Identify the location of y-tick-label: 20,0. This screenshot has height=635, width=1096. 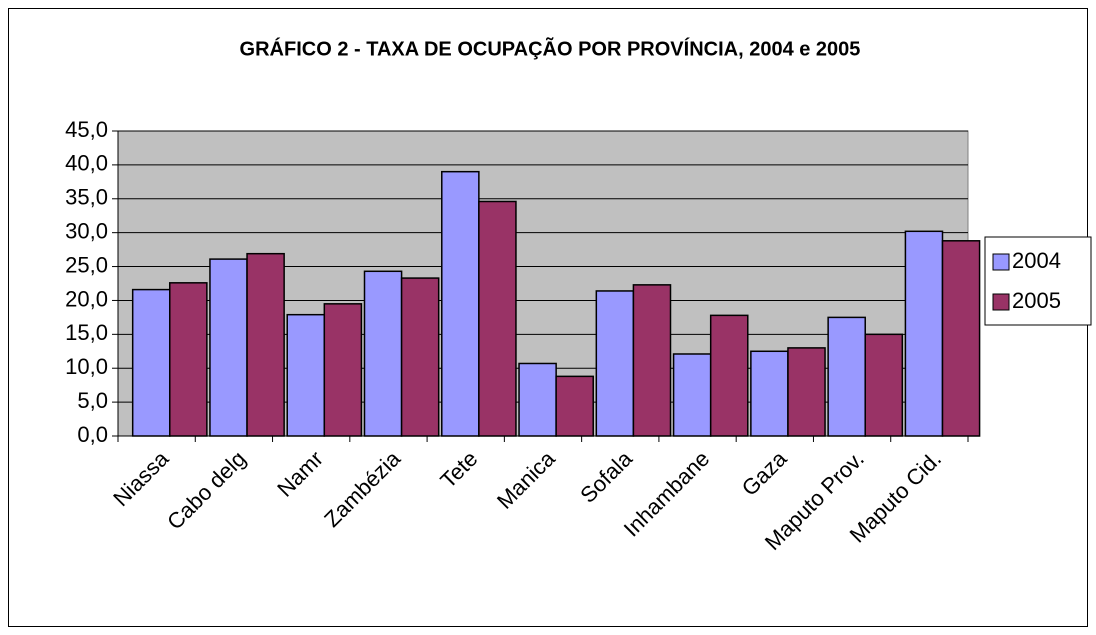
(86, 298).